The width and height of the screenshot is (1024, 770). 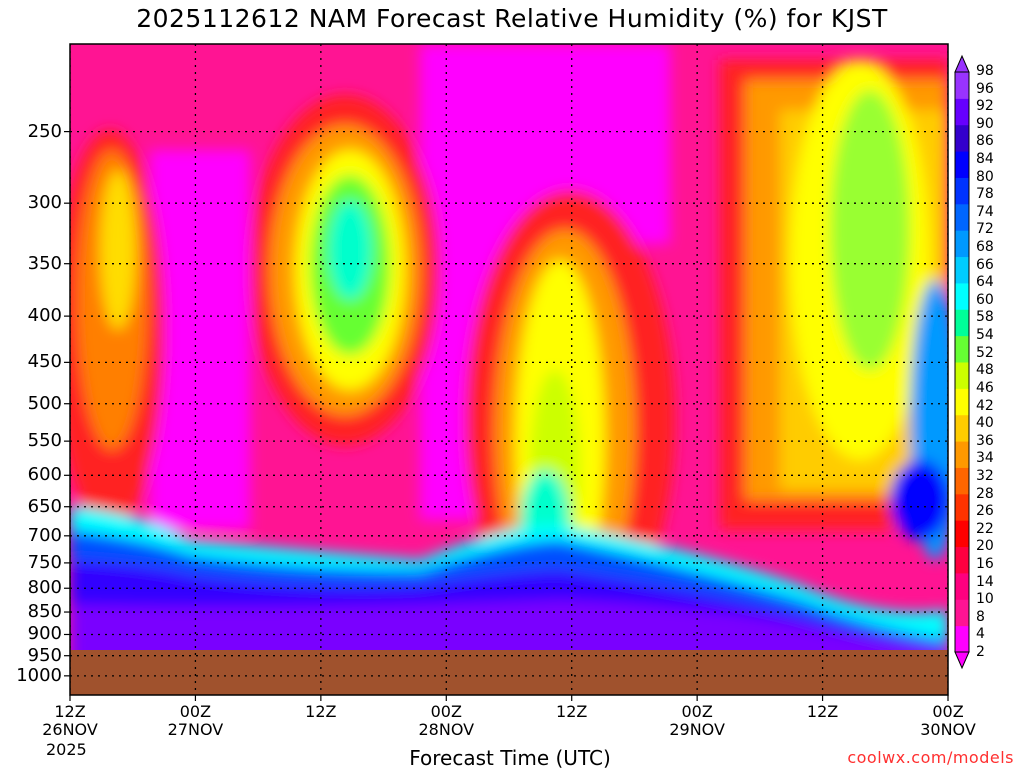 What do you see at coordinates (44, 612) in the screenshot?
I see `y-tick-label: 850` at bounding box center [44, 612].